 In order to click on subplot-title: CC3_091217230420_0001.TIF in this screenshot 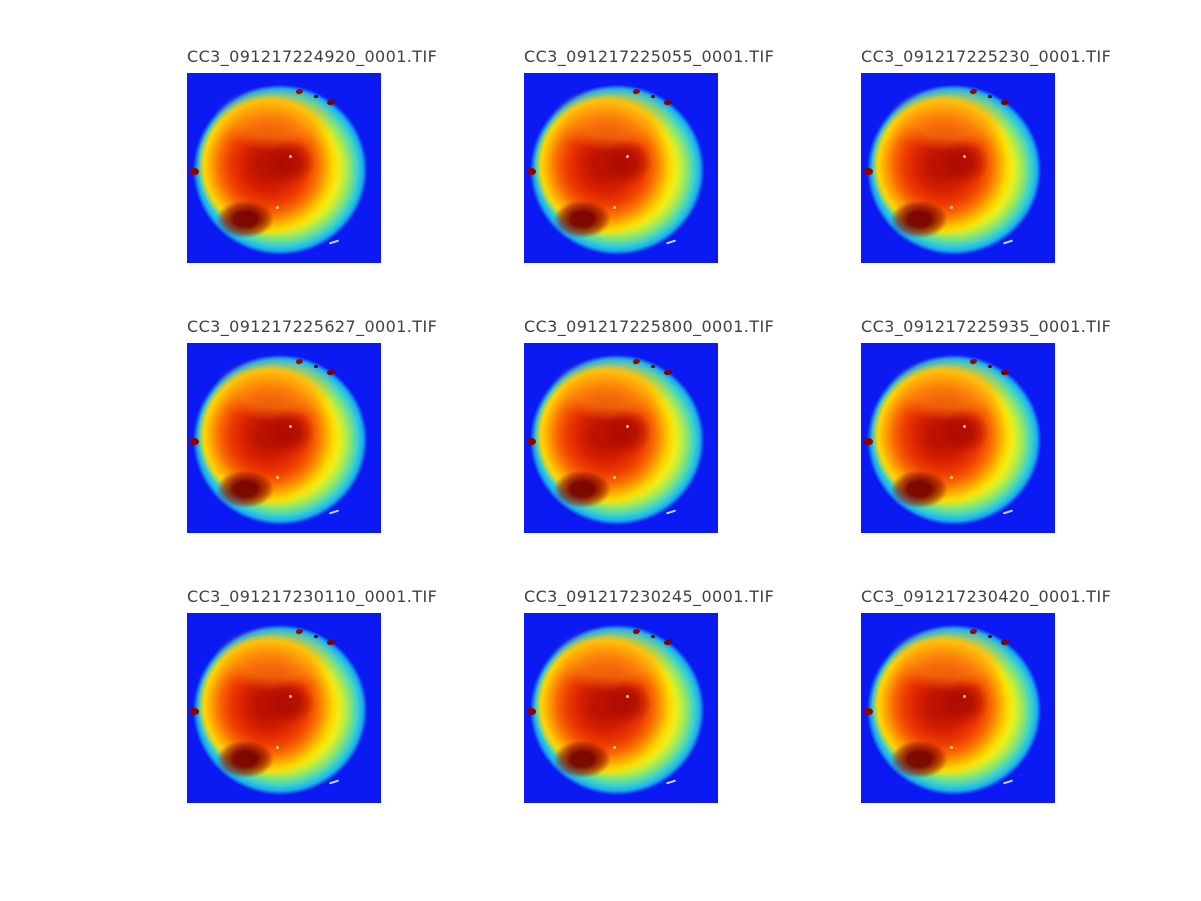, I will do `click(986, 596)`.